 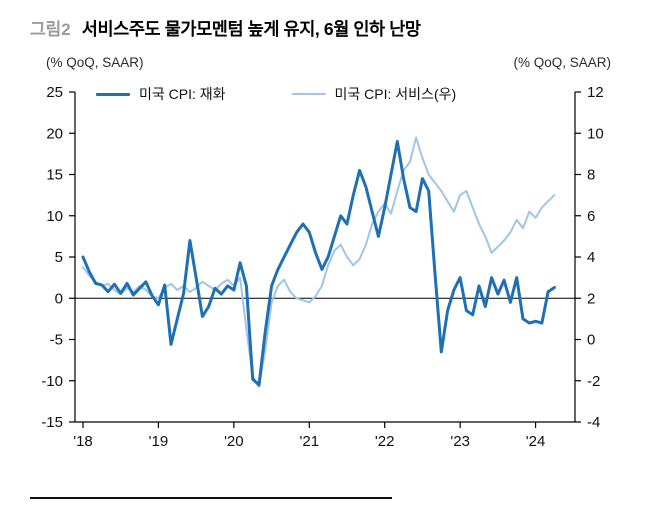 I want to click on x-axis-tick-label: '20, so click(x=234, y=441).